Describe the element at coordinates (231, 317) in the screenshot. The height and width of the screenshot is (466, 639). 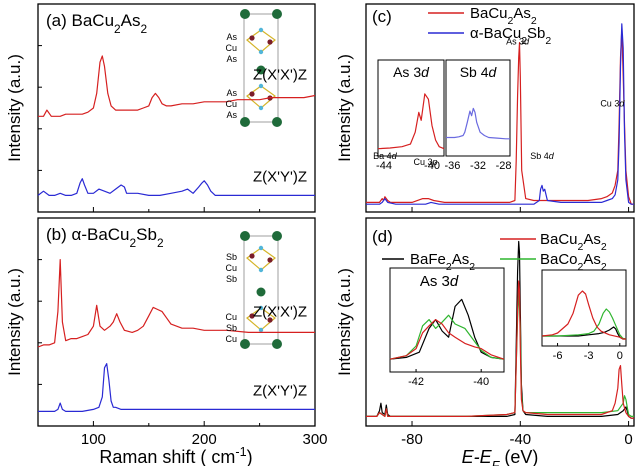
I see `structure-b-bottom-label-0: Cu` at that location.